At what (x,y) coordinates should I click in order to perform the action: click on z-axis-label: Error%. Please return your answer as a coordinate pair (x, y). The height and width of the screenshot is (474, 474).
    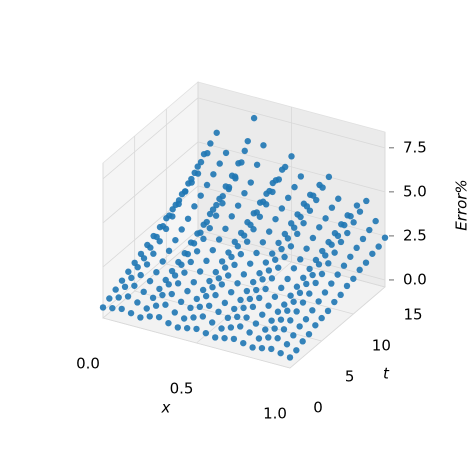
    Looking at the image, I should click on (462, 204).